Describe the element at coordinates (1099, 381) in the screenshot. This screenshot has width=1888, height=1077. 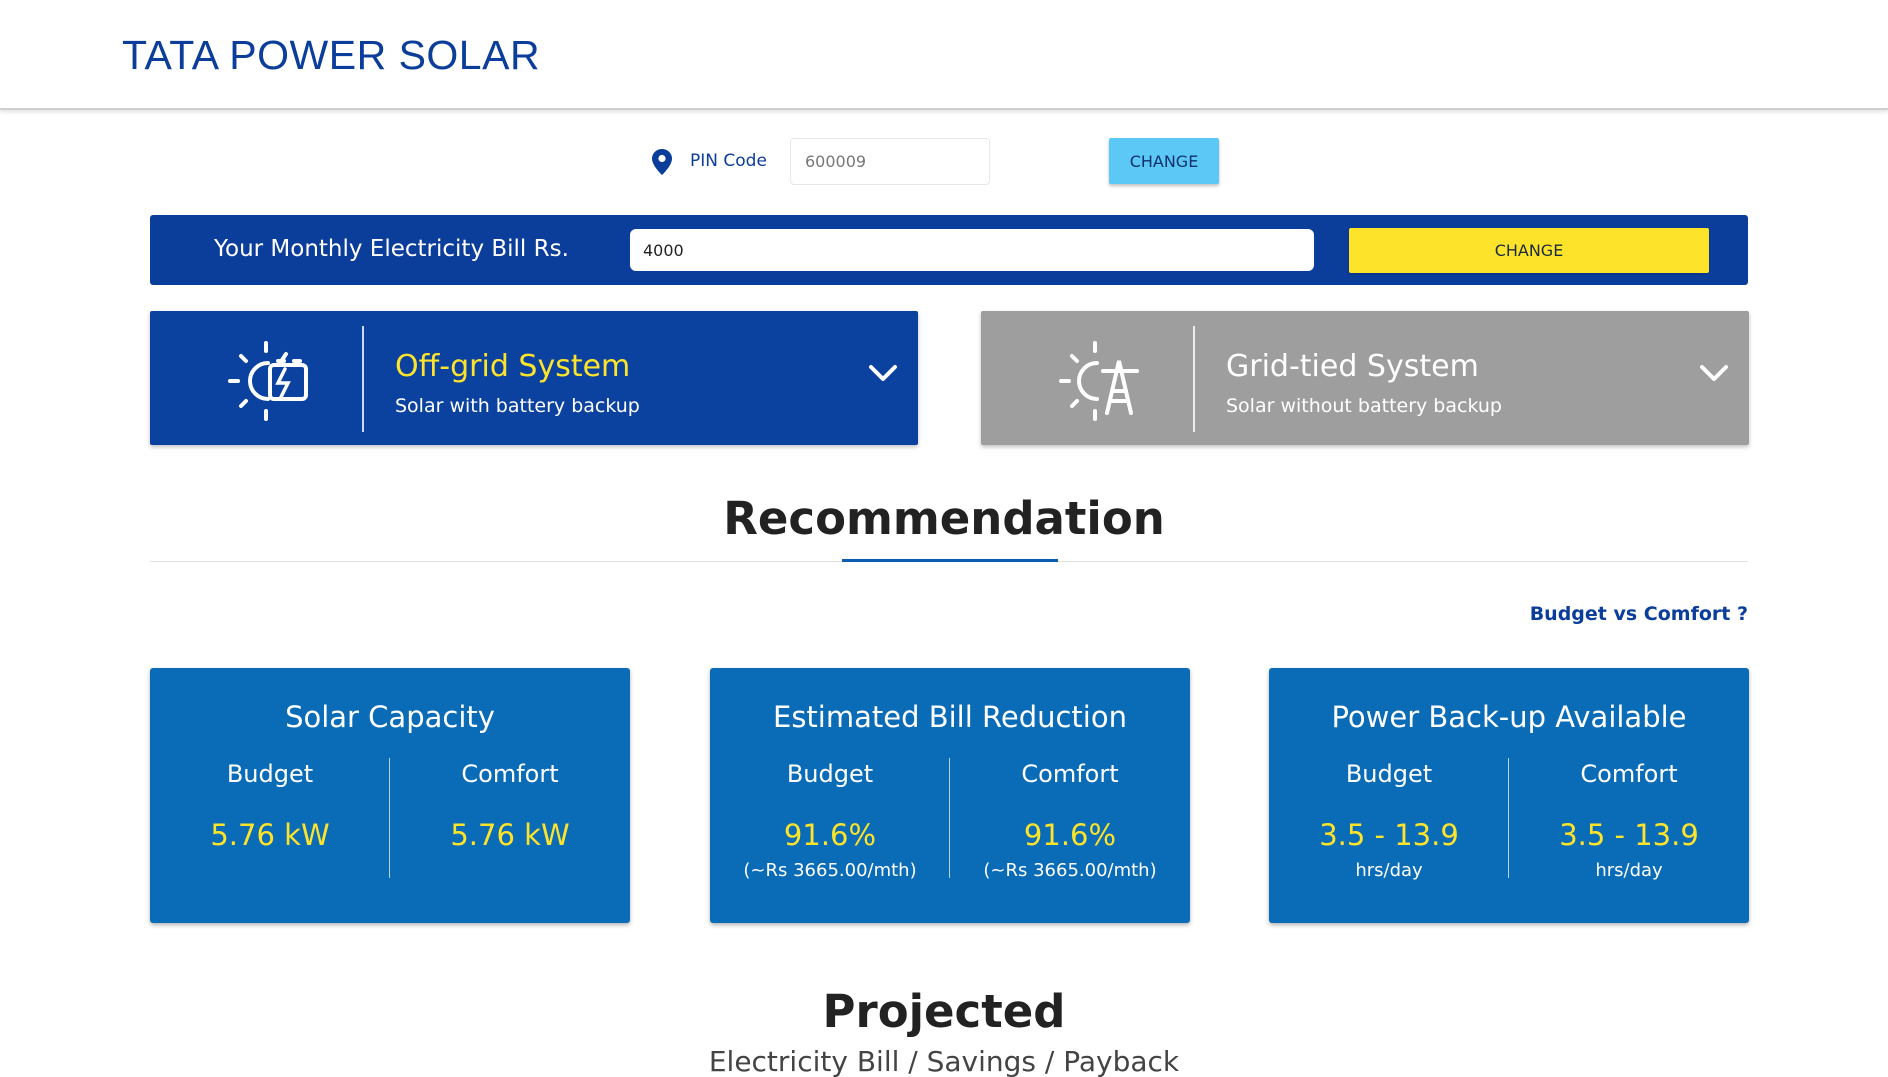
I see `solar-grid-tower-icon` at that location.